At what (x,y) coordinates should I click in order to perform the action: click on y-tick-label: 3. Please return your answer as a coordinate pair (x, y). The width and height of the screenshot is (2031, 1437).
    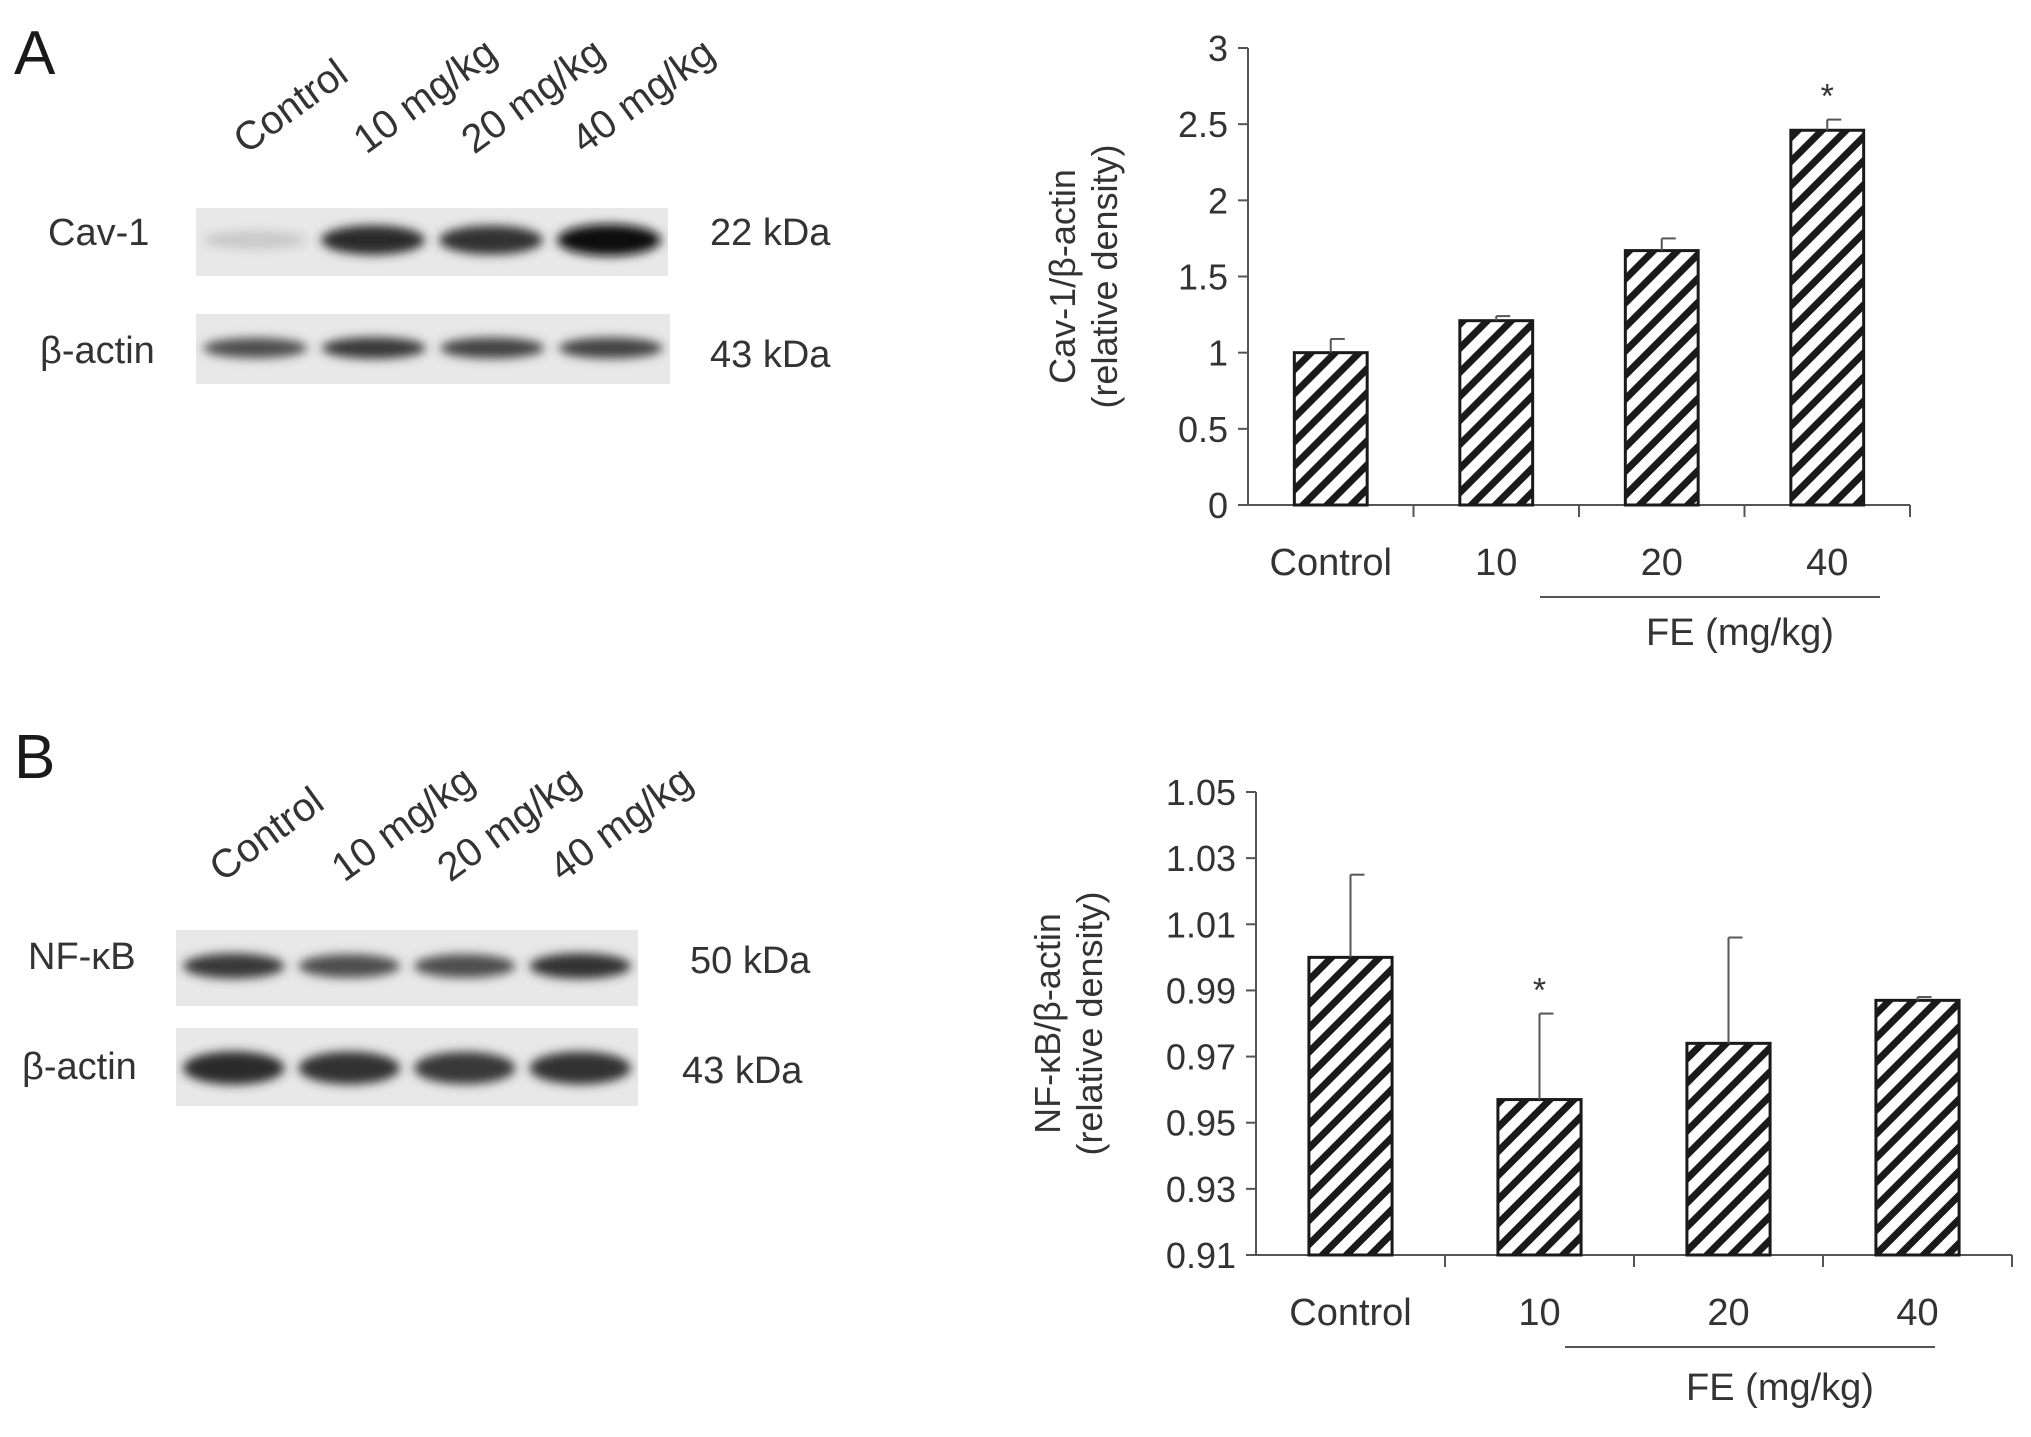
    Looking at the image, I should click on (1218, 48).